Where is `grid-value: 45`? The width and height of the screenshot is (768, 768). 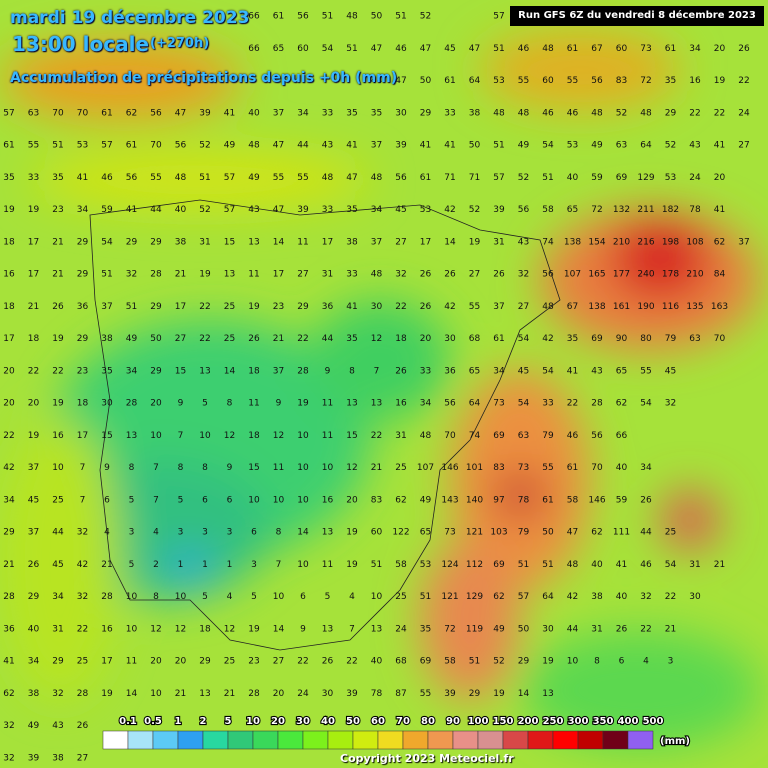 grid-value: 45 is located at coordinates (670, 371).